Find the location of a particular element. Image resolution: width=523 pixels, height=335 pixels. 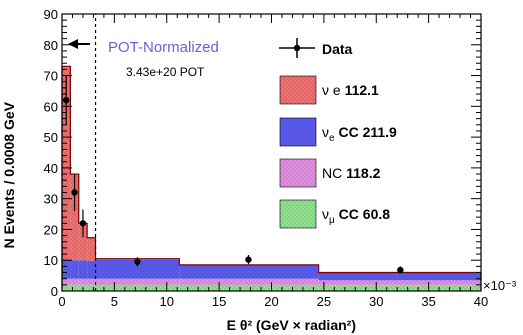

y-tick-label: 10 is located at coordinates (51, 260).